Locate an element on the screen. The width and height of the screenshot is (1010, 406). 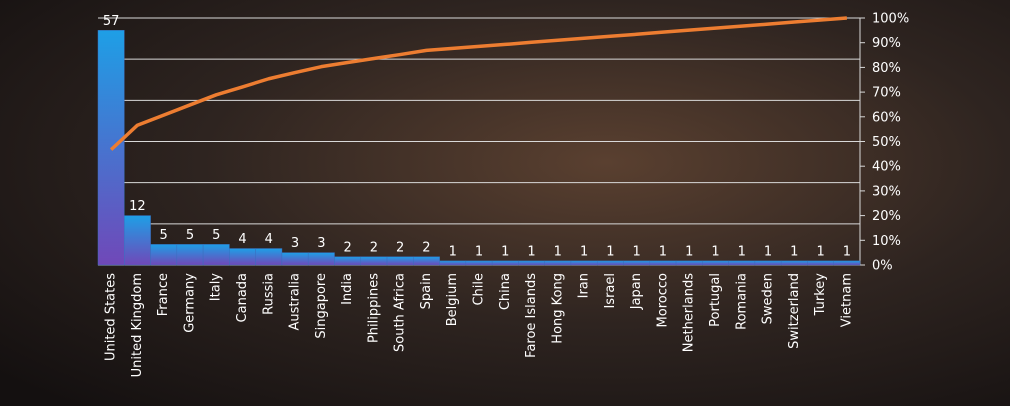
x-tick-label: Australia is located at coordinates (295, 302).